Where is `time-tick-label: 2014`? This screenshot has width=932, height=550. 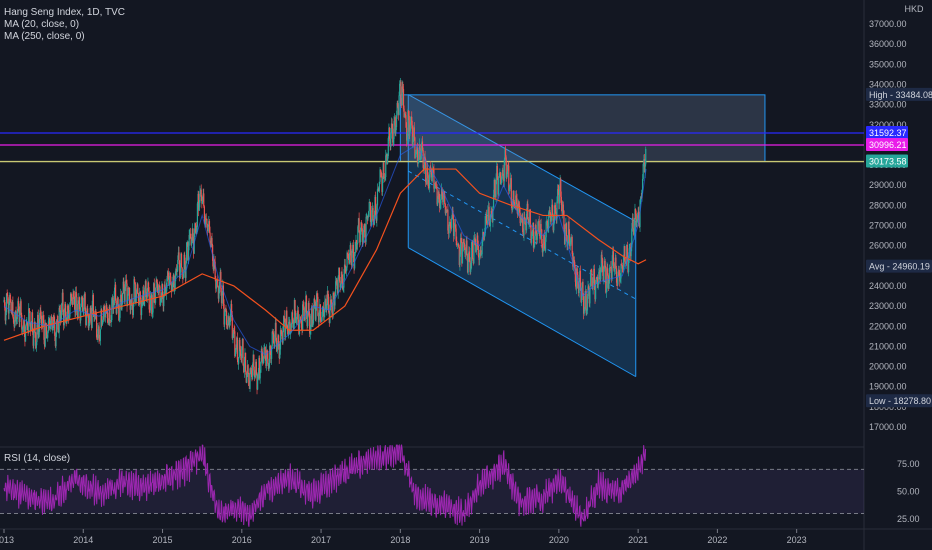 time-tick-label: 2014 is located at coordinates (83, 540).